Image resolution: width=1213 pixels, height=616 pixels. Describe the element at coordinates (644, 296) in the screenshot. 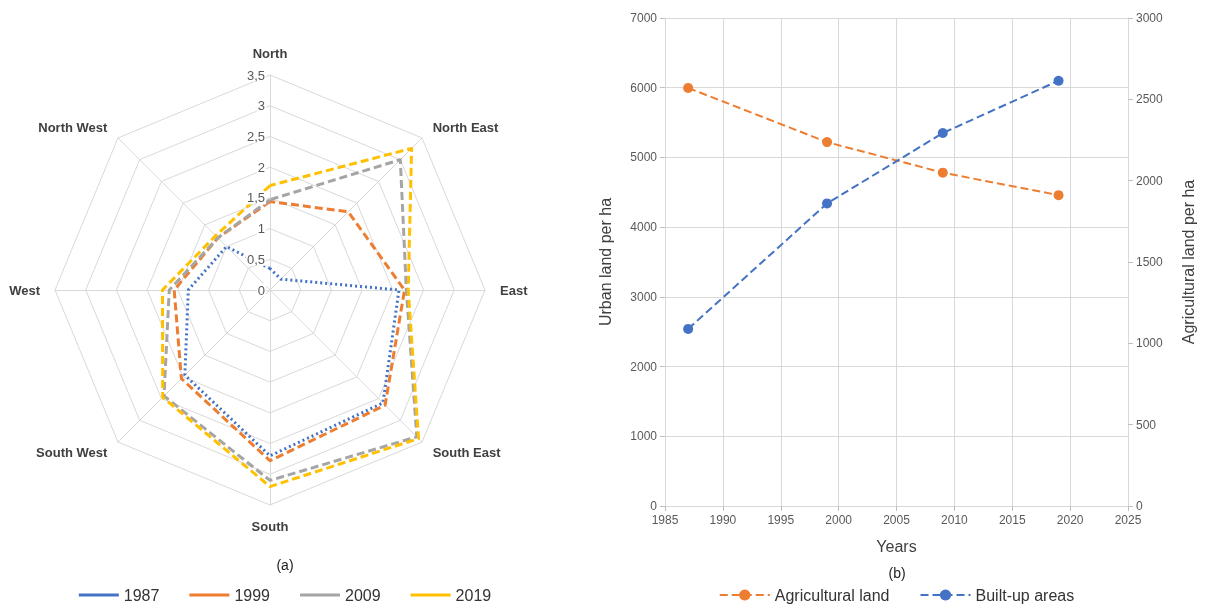

I see `y-tick-label: 3000` at that location.